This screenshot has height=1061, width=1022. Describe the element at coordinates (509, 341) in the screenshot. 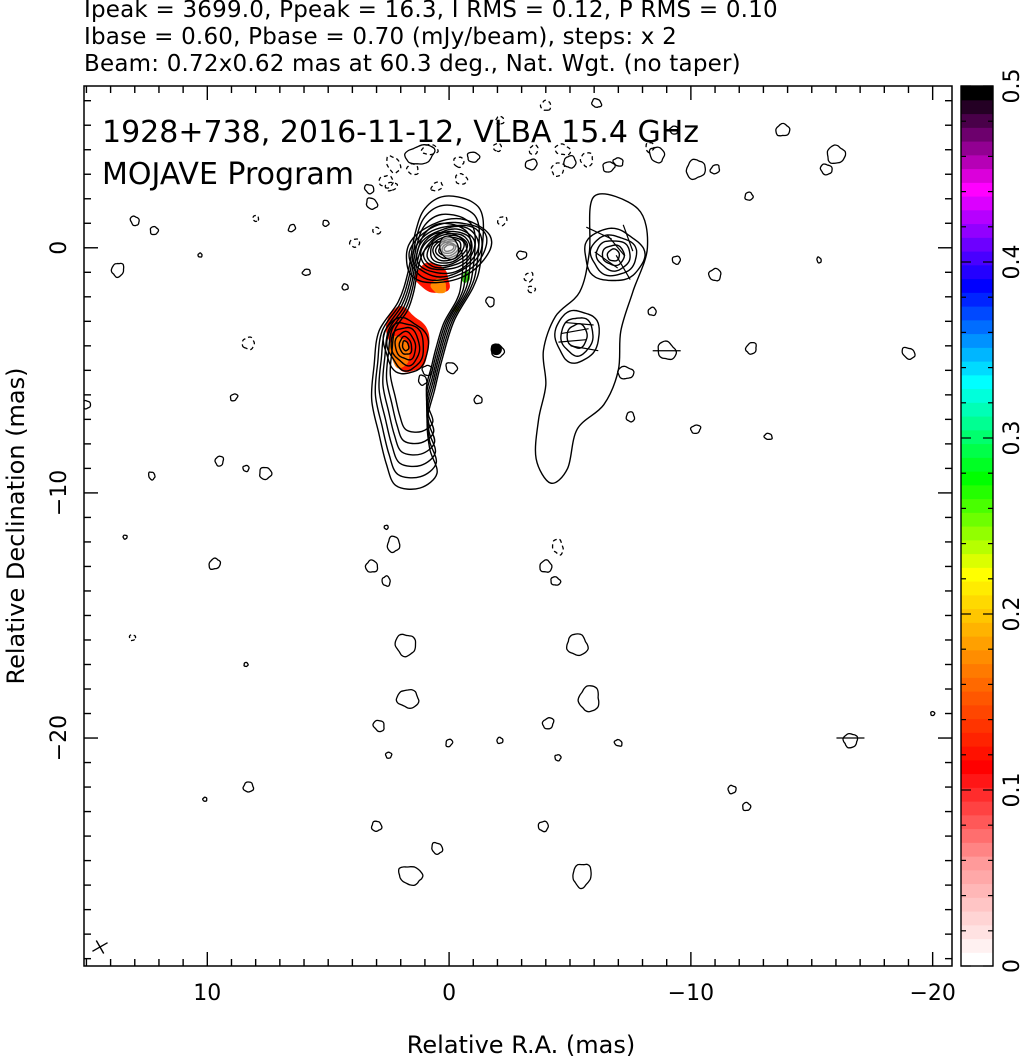

I see `contour-layer` at that location.